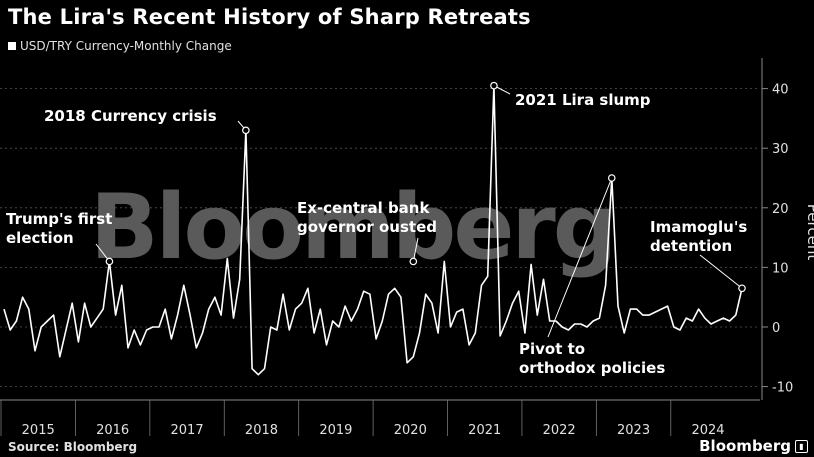  What do you see at coordinates (484, 430) in the screenshot?
I see `x-tick-label: 2021` at bounding box center [484, 430].